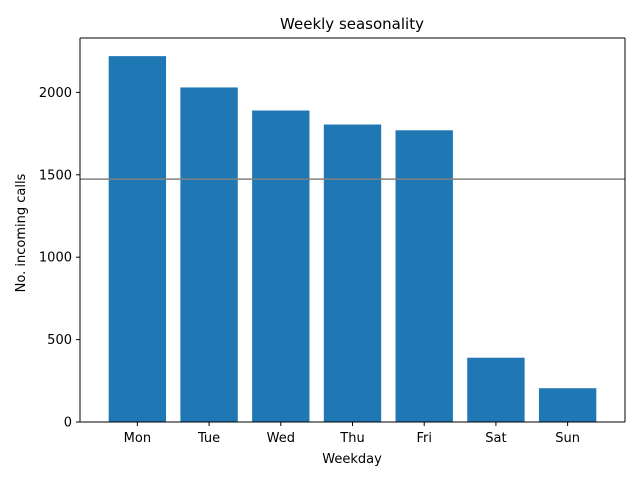  I want to click on y-tick-label: 500, so click(59, 340).